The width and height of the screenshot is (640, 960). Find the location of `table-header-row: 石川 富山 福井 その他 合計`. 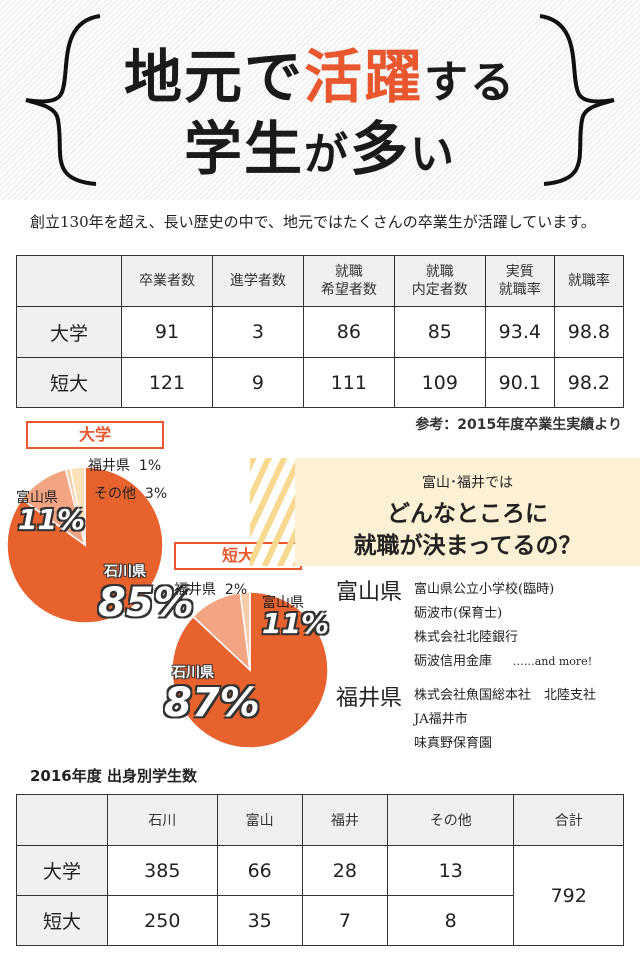

table-header-row: 石川 富山 福井 その他 合計 is located at coordinates (320, 820).